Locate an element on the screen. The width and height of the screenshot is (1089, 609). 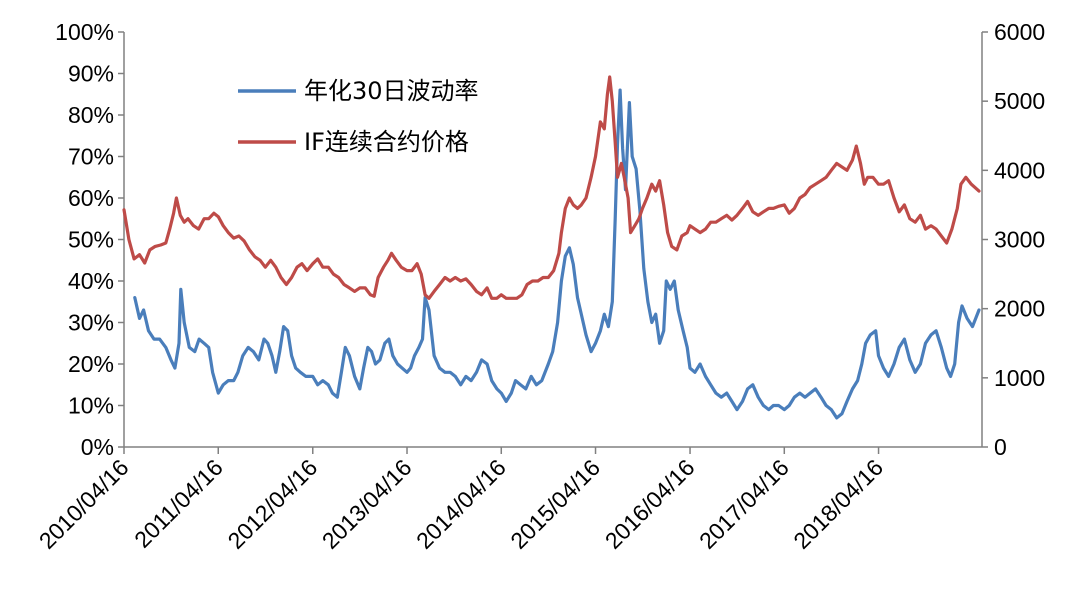
x-tick-label: 2015/04/16 is located at coordinates (555, 504).